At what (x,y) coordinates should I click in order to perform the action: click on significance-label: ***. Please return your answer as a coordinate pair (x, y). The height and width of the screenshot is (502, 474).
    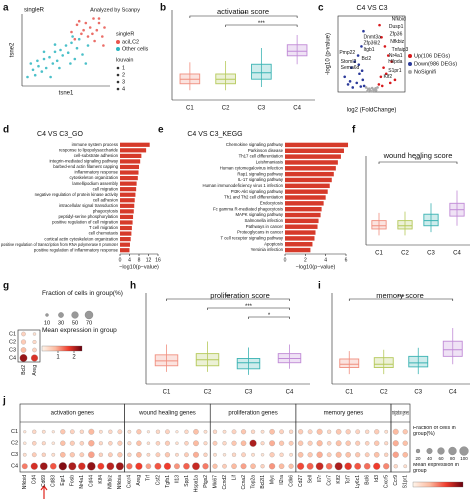
    Looking at the image, I should click on (249, 307).